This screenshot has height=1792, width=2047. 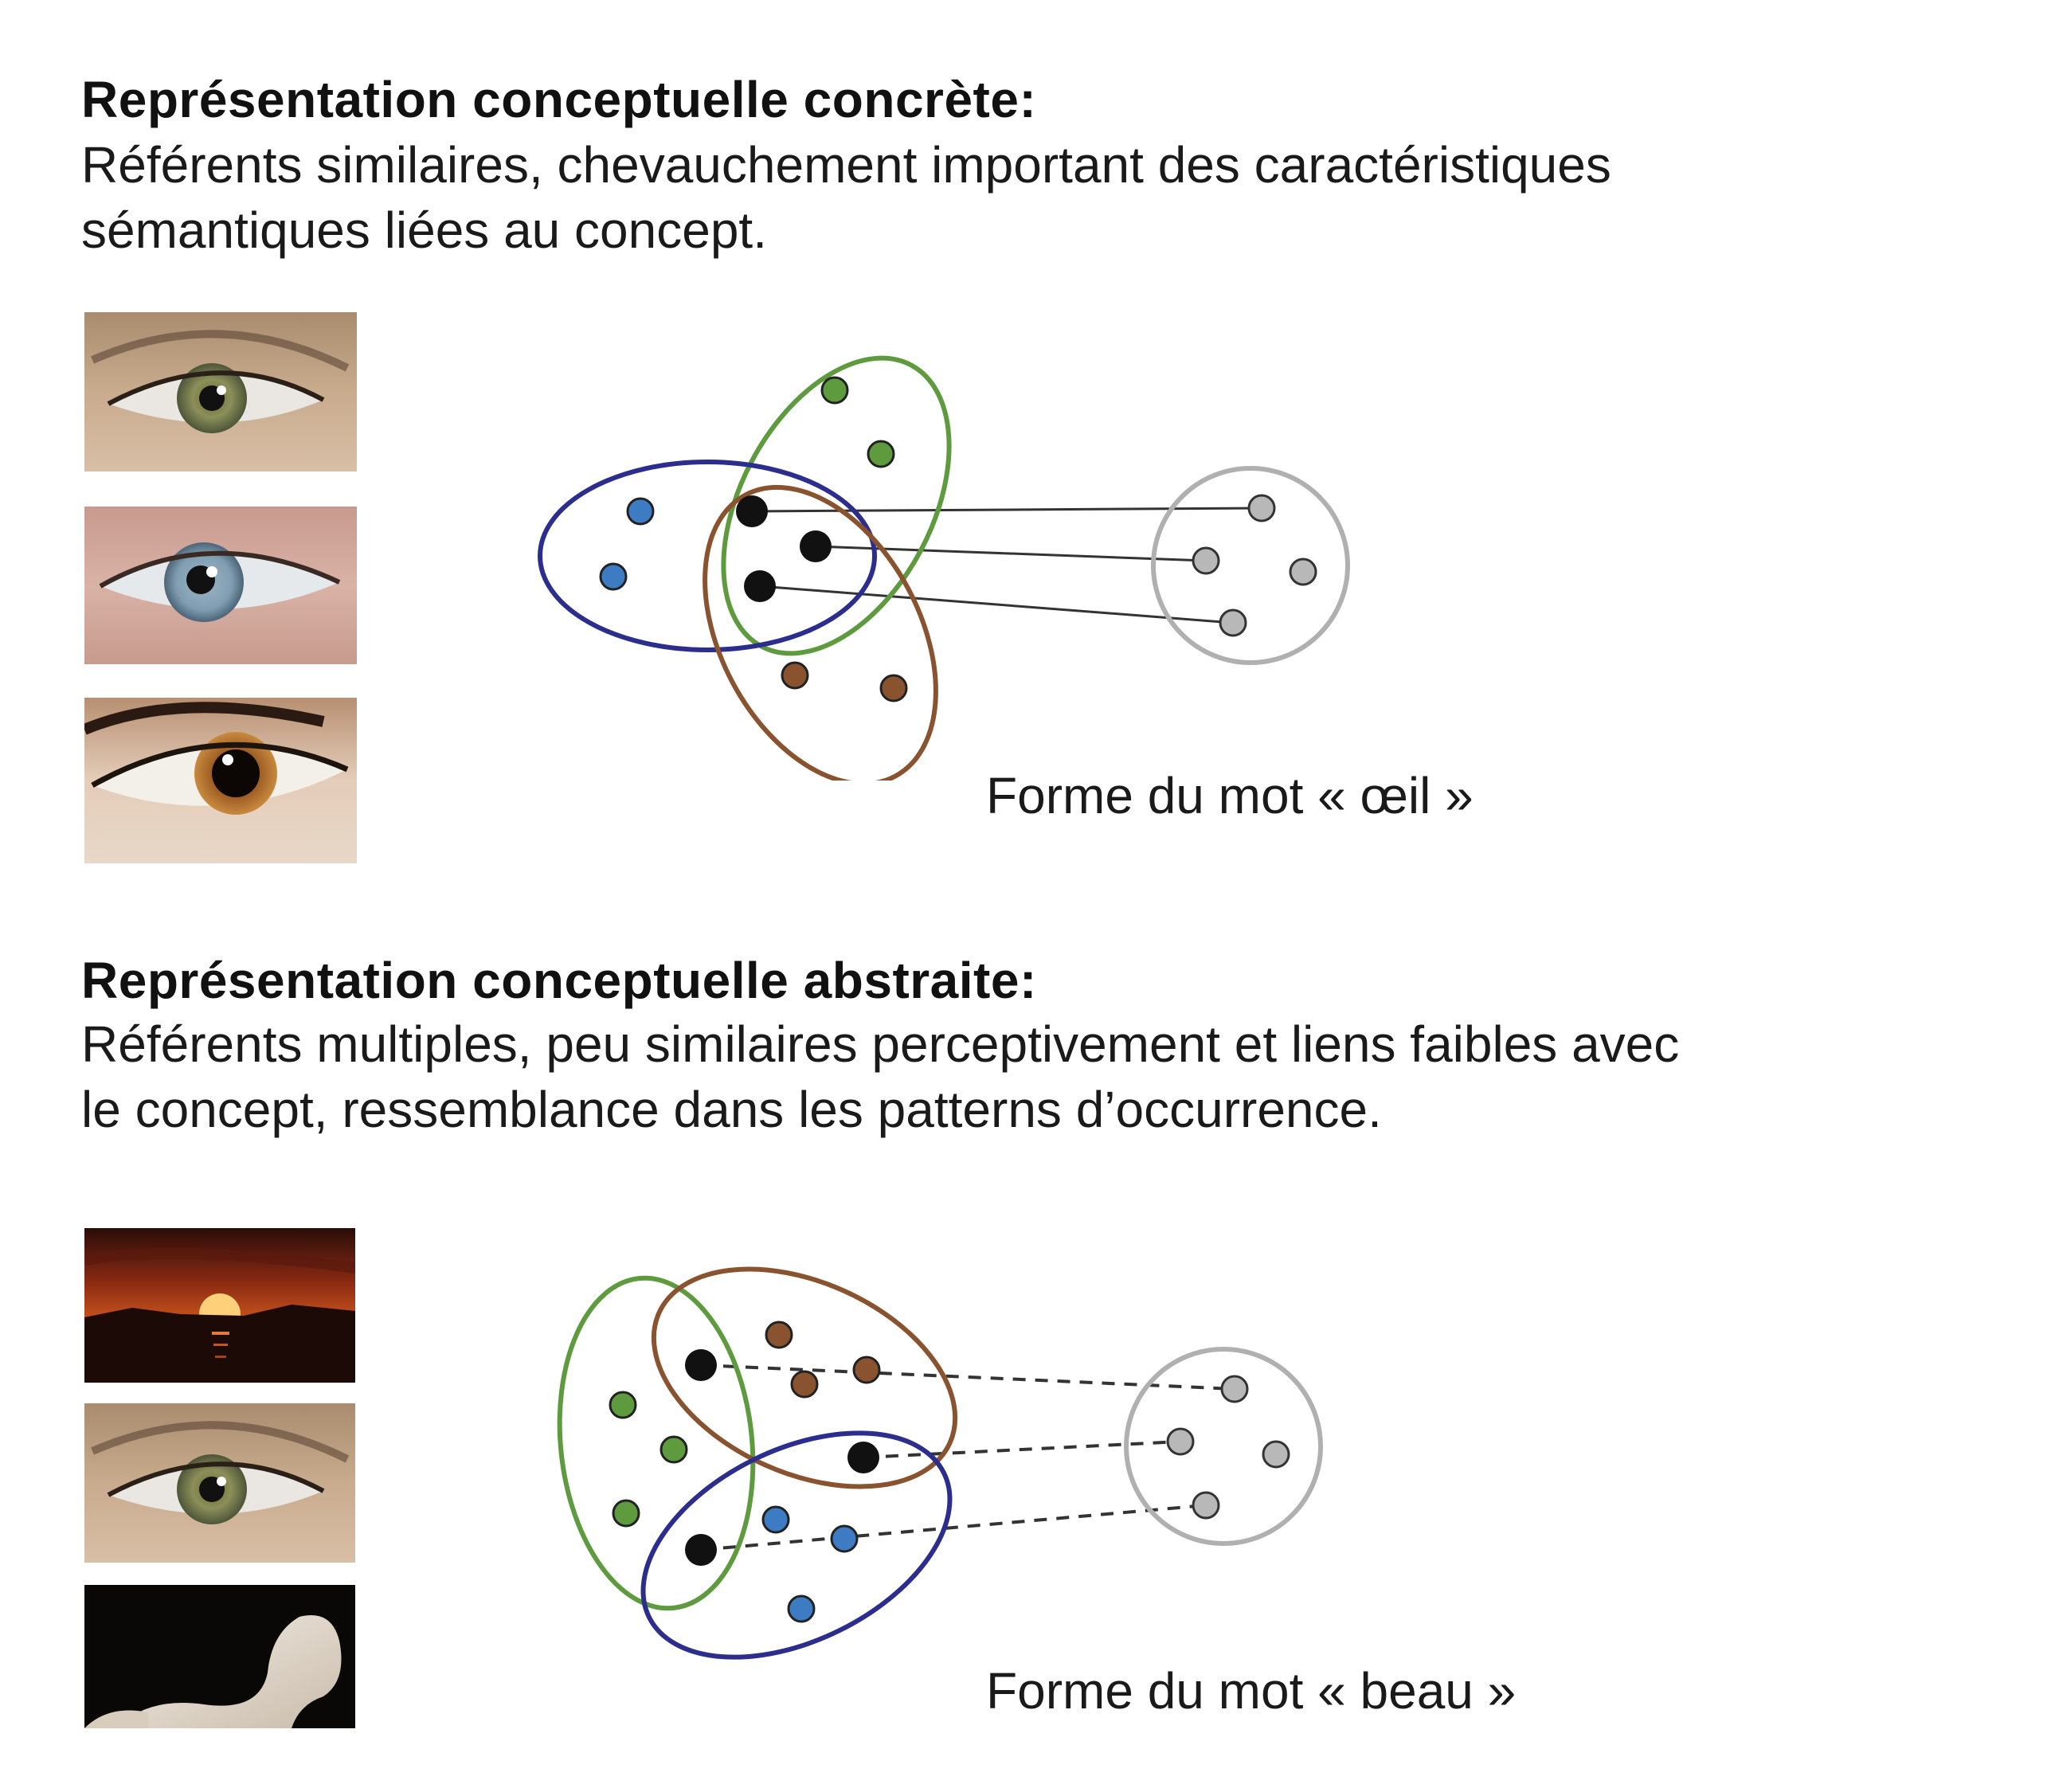 I want to click on eye-green-image, so click(x=220, y=391).